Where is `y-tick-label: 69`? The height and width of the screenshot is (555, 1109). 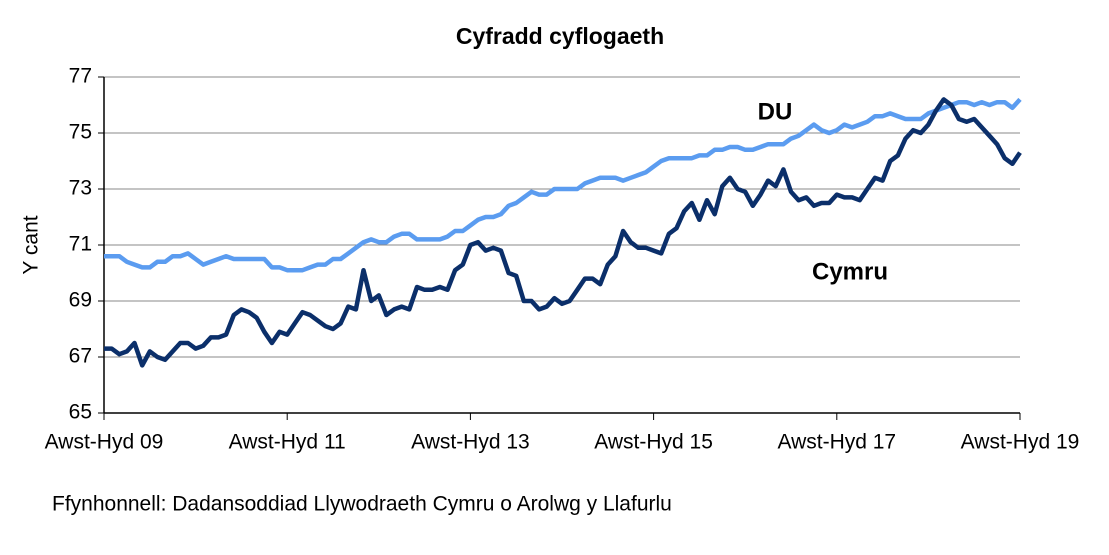
y-tick-label: 69 is located at coordinates (80, 300).